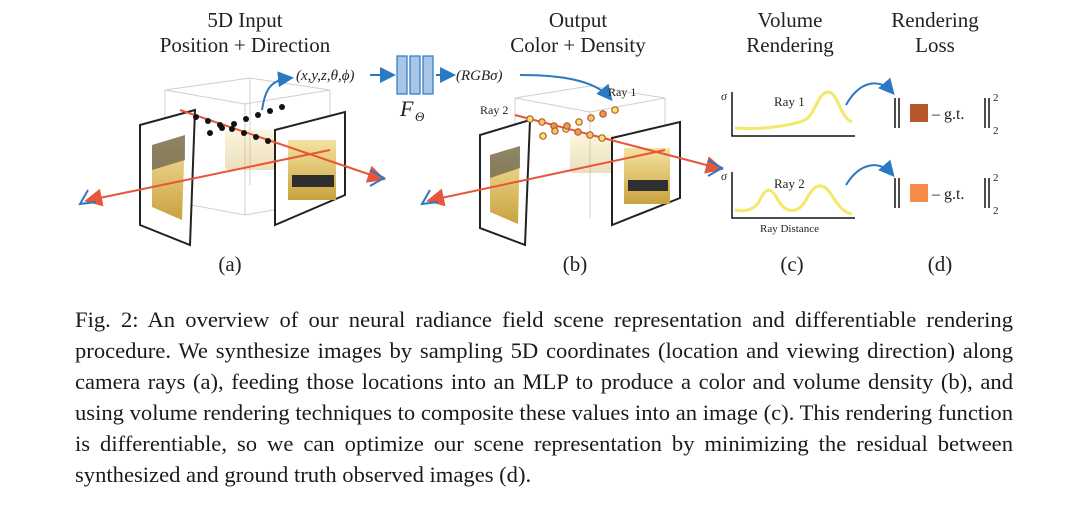 This screenshot has width=1080, height=531. I want to click on norm-sup-1: 2, so click(996, 98).